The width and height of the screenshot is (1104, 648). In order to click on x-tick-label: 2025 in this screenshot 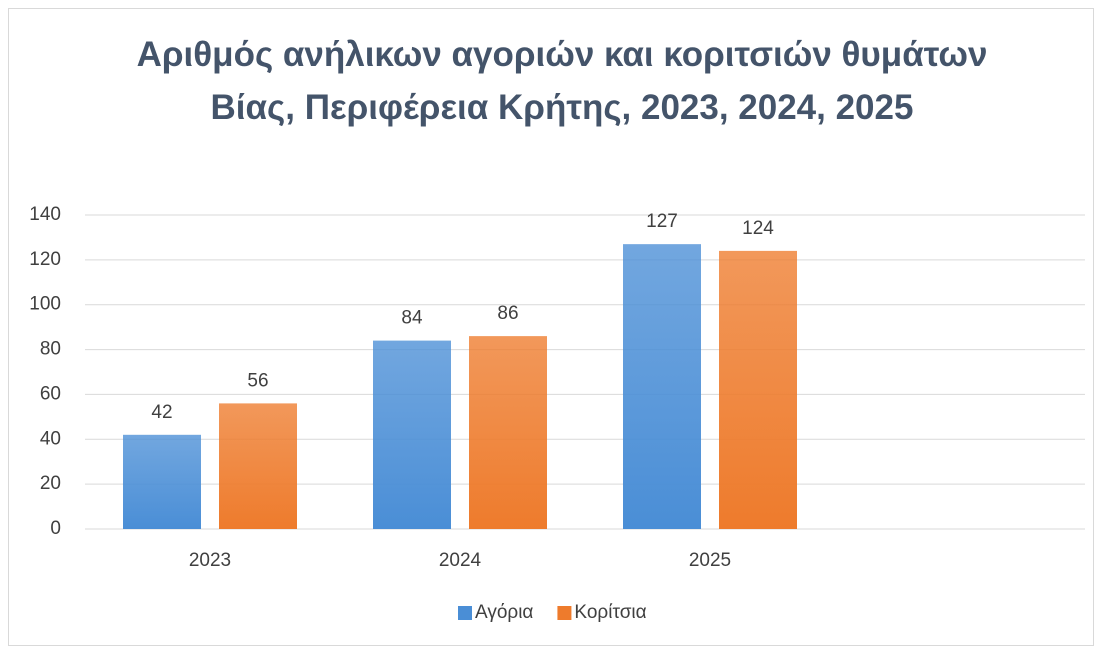, I will do `click(710, 560)`.